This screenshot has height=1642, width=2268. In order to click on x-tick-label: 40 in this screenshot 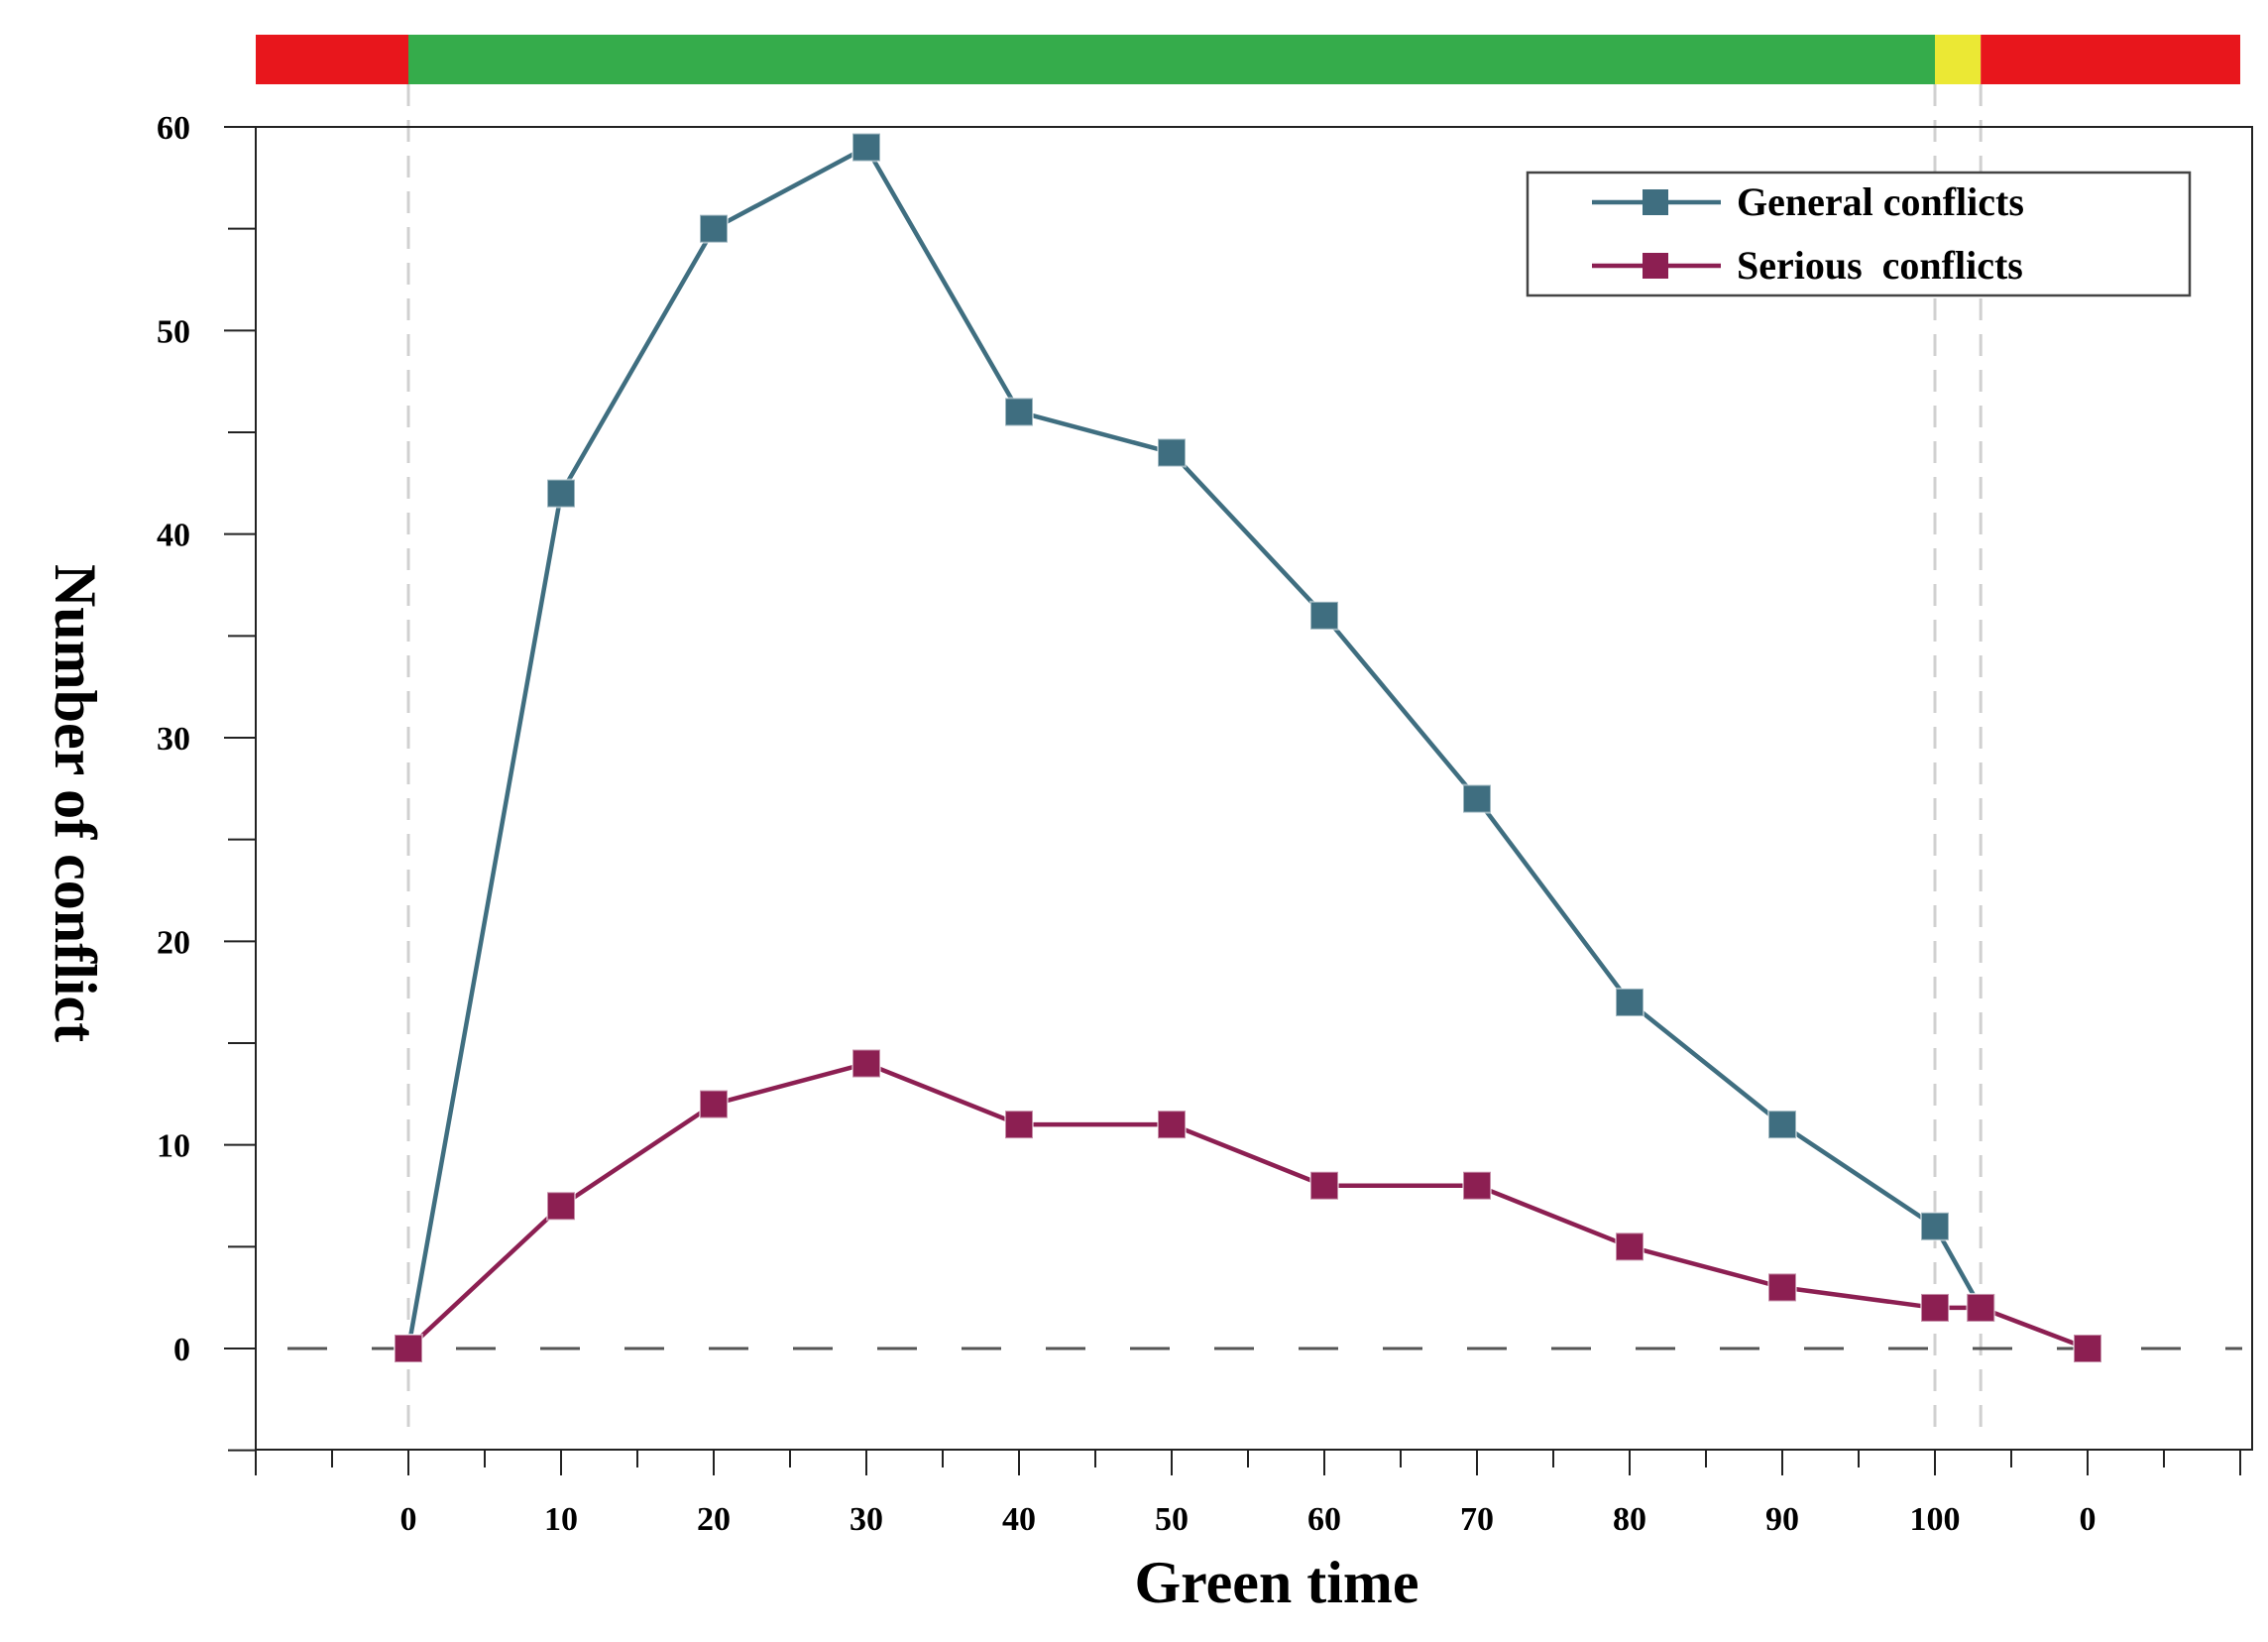, I will do `click(1019, 1519)`.